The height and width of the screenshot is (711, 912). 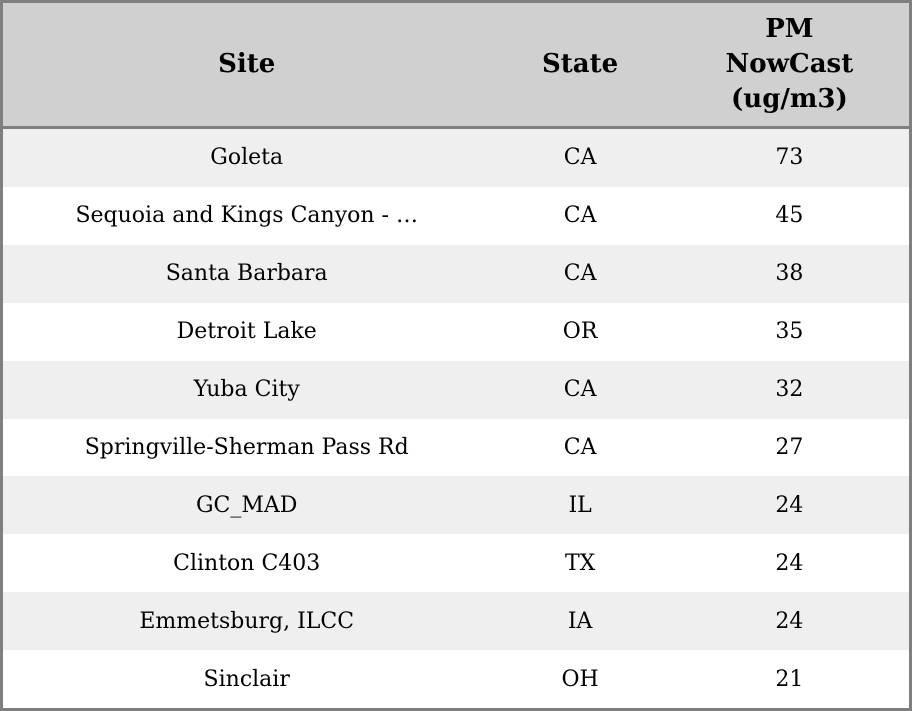 What do you see at coordinates (247, 63) in the screenshot?
I see `column-header-site: Site` at bounding box center [247, 63].